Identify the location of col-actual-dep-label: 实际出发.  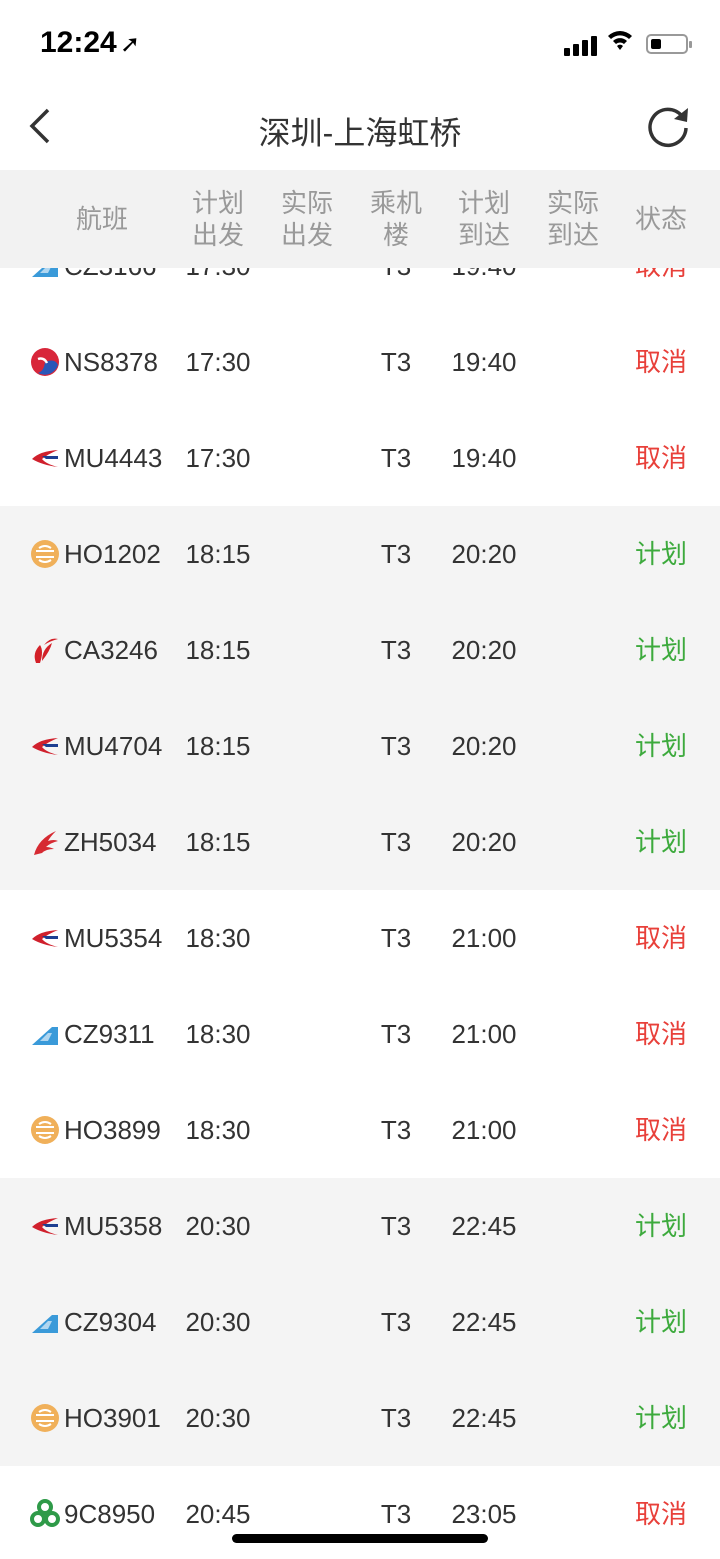
(306, 219).